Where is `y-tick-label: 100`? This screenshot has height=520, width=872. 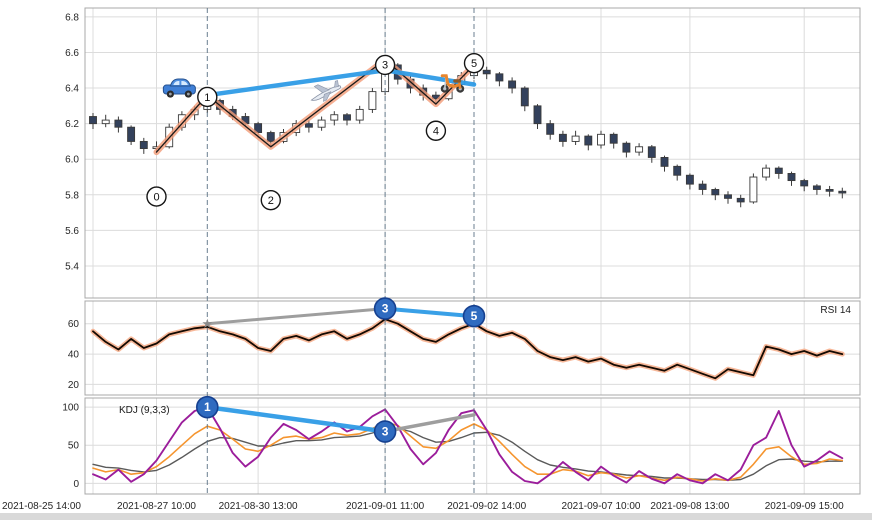 y-tick-label: 100 is located at coordinates (70, 408).